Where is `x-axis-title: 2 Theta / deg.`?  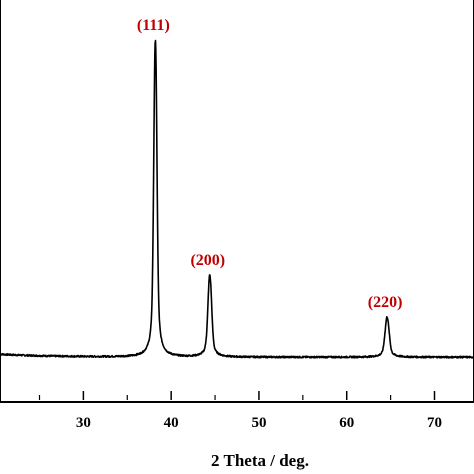
x-axis-title: 2 Theta / deg. is located at coordinates (260, 460).